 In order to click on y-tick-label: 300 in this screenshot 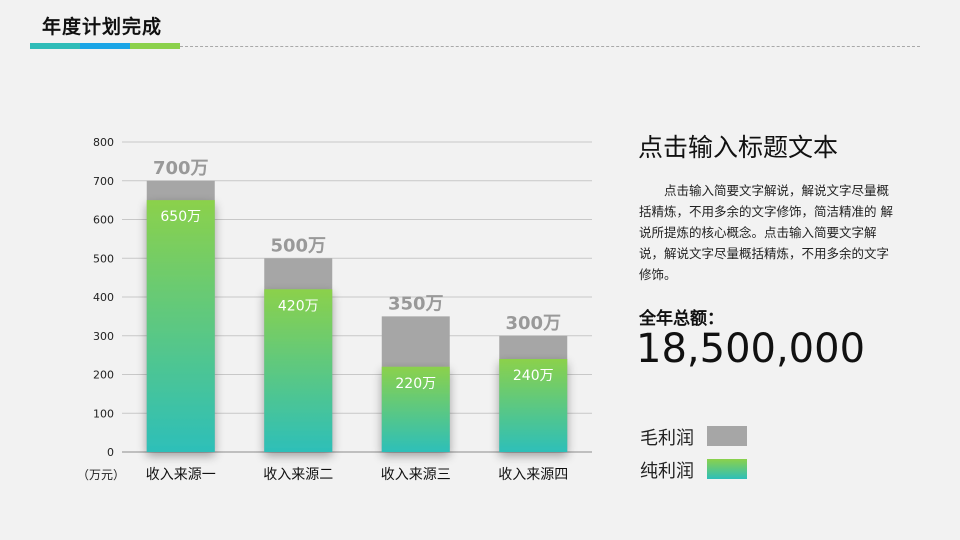, I will do `click(103, 336)`.